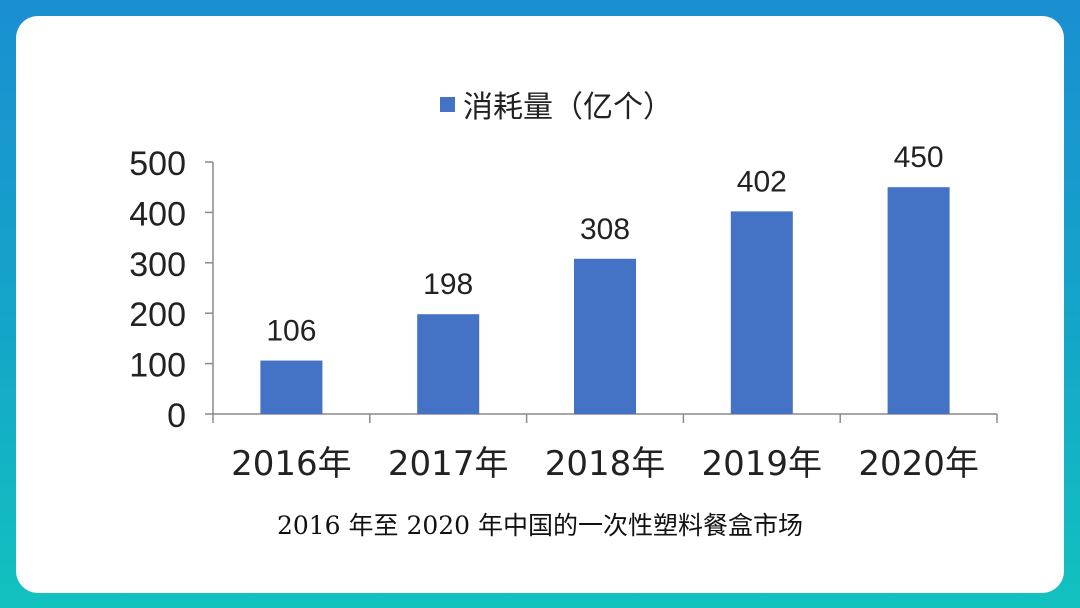 The image size is (1080, 608). Describe the element at coordinates (291, 387) in the screenshot. I see `bar-2016` at that location.